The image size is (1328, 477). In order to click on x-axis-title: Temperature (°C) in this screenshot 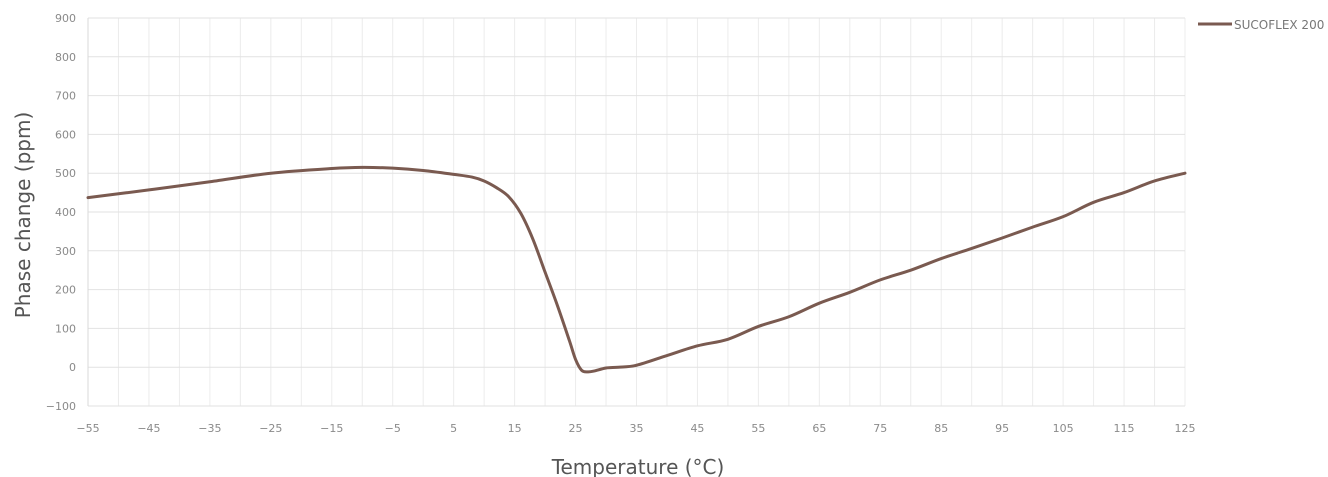, I will do `click(638, 466)`.